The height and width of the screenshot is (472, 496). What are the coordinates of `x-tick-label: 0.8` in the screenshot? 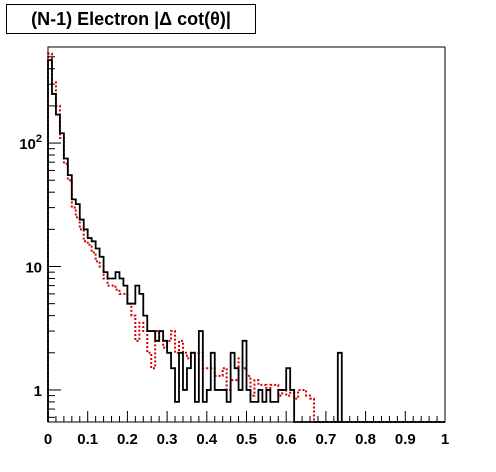 It's located at (365, 439).